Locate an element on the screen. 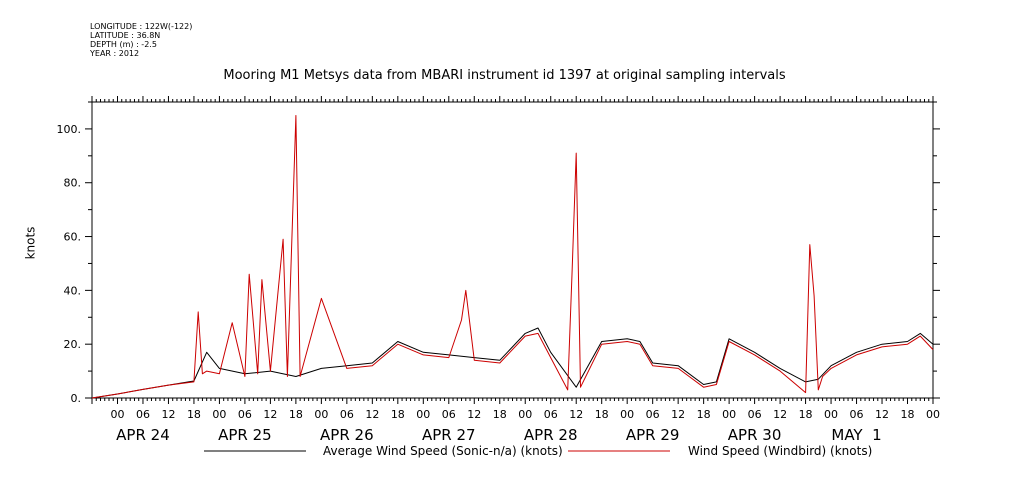 The width and height of the screenshot is (1009, 504). series-line-average-wind-speed is located at coordinates (512, 363).